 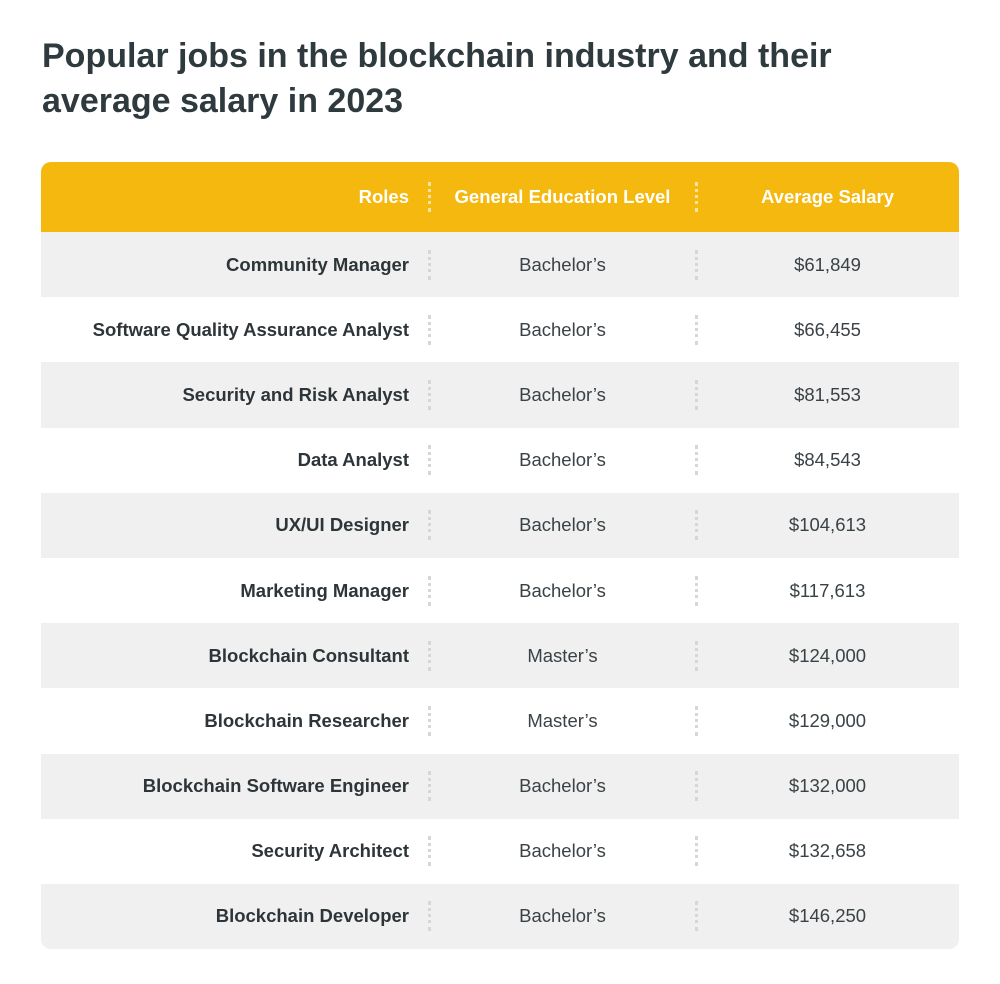 I want to click on role-cell: Security and Risk Analyst, so click(x=295, y=394).